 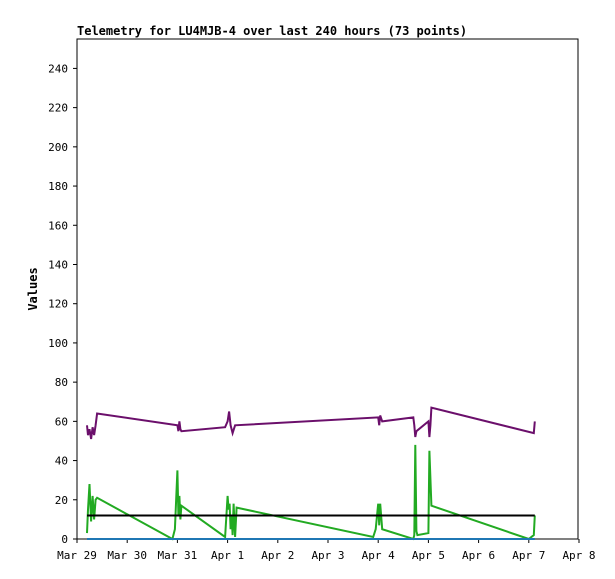 What do you see at coordinates (58, 68) in the screenshot?
I see `y-tick-label: 240` at bounding box center [58, 68].